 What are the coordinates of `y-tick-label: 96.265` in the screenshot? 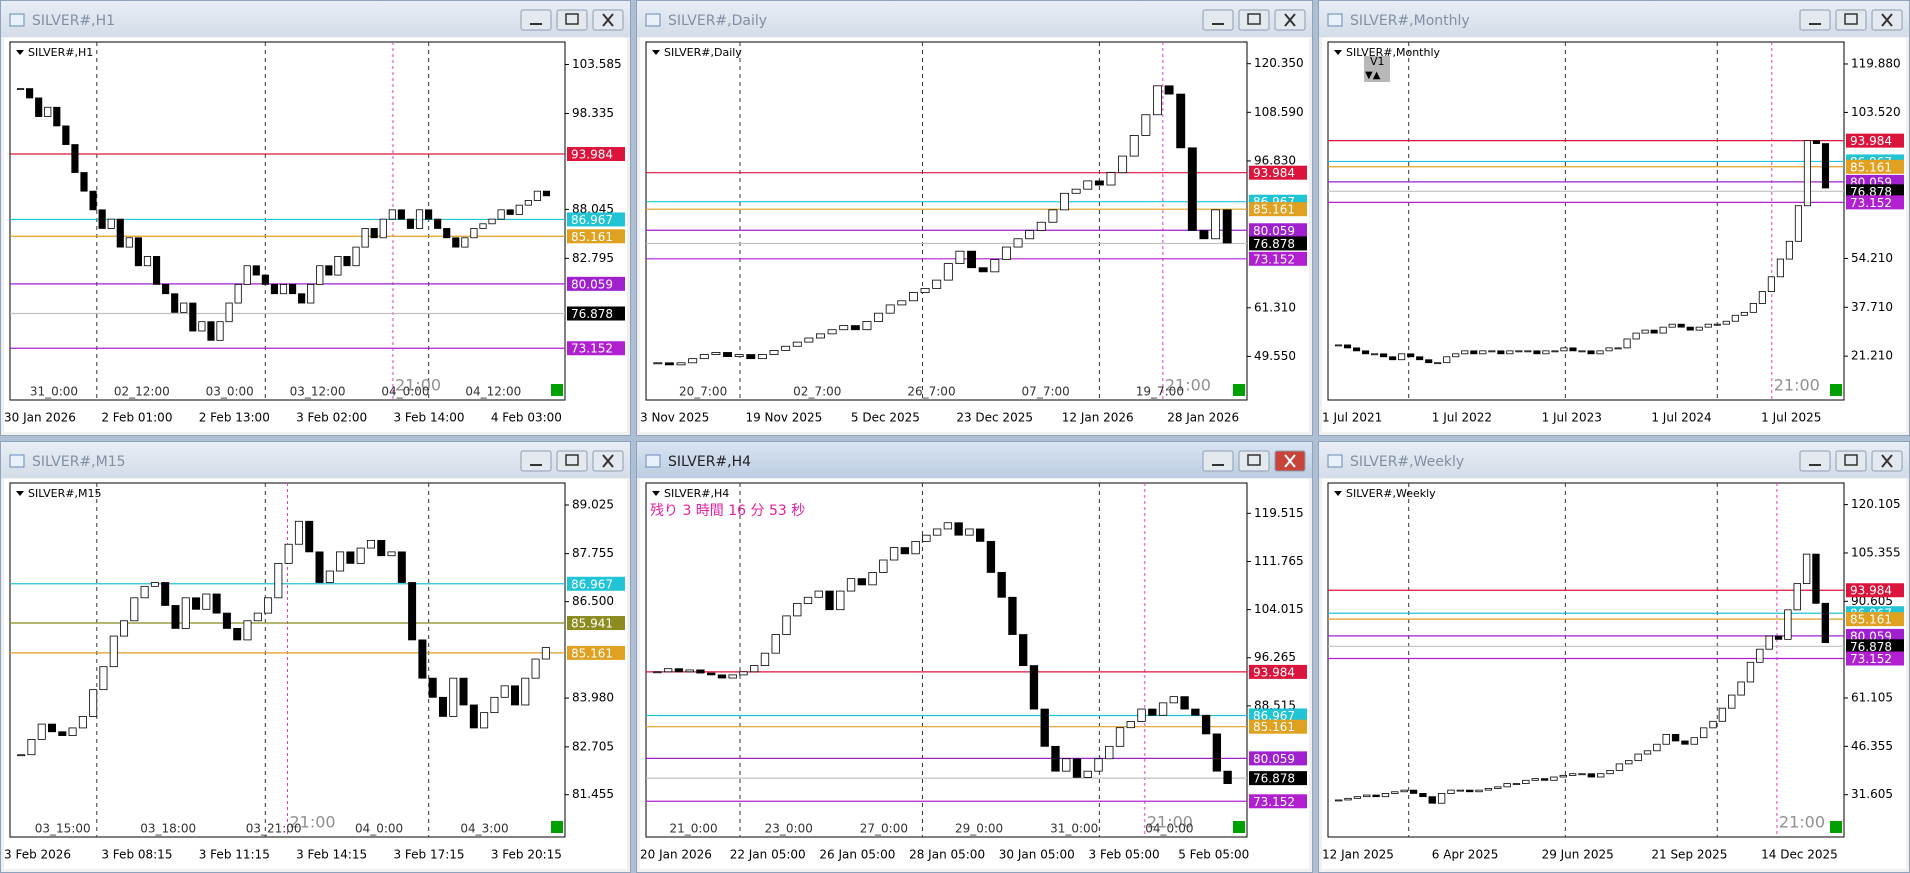 It's located at (1275, 657).